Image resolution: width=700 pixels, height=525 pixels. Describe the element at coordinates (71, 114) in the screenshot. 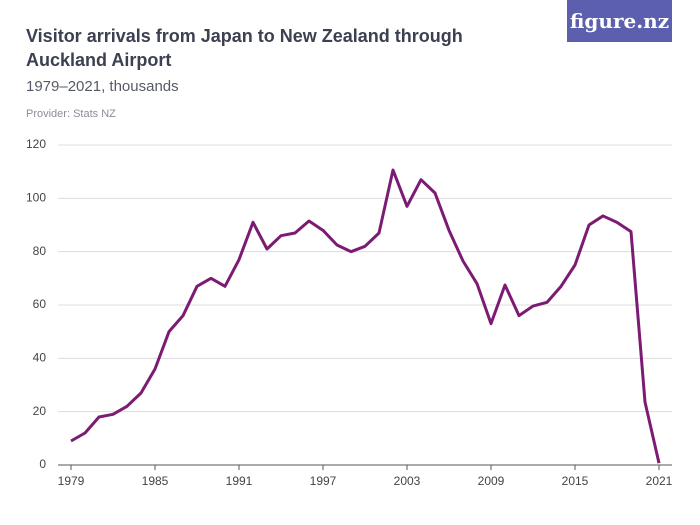

I see `provider: Provider: Stats NZ` at that location.